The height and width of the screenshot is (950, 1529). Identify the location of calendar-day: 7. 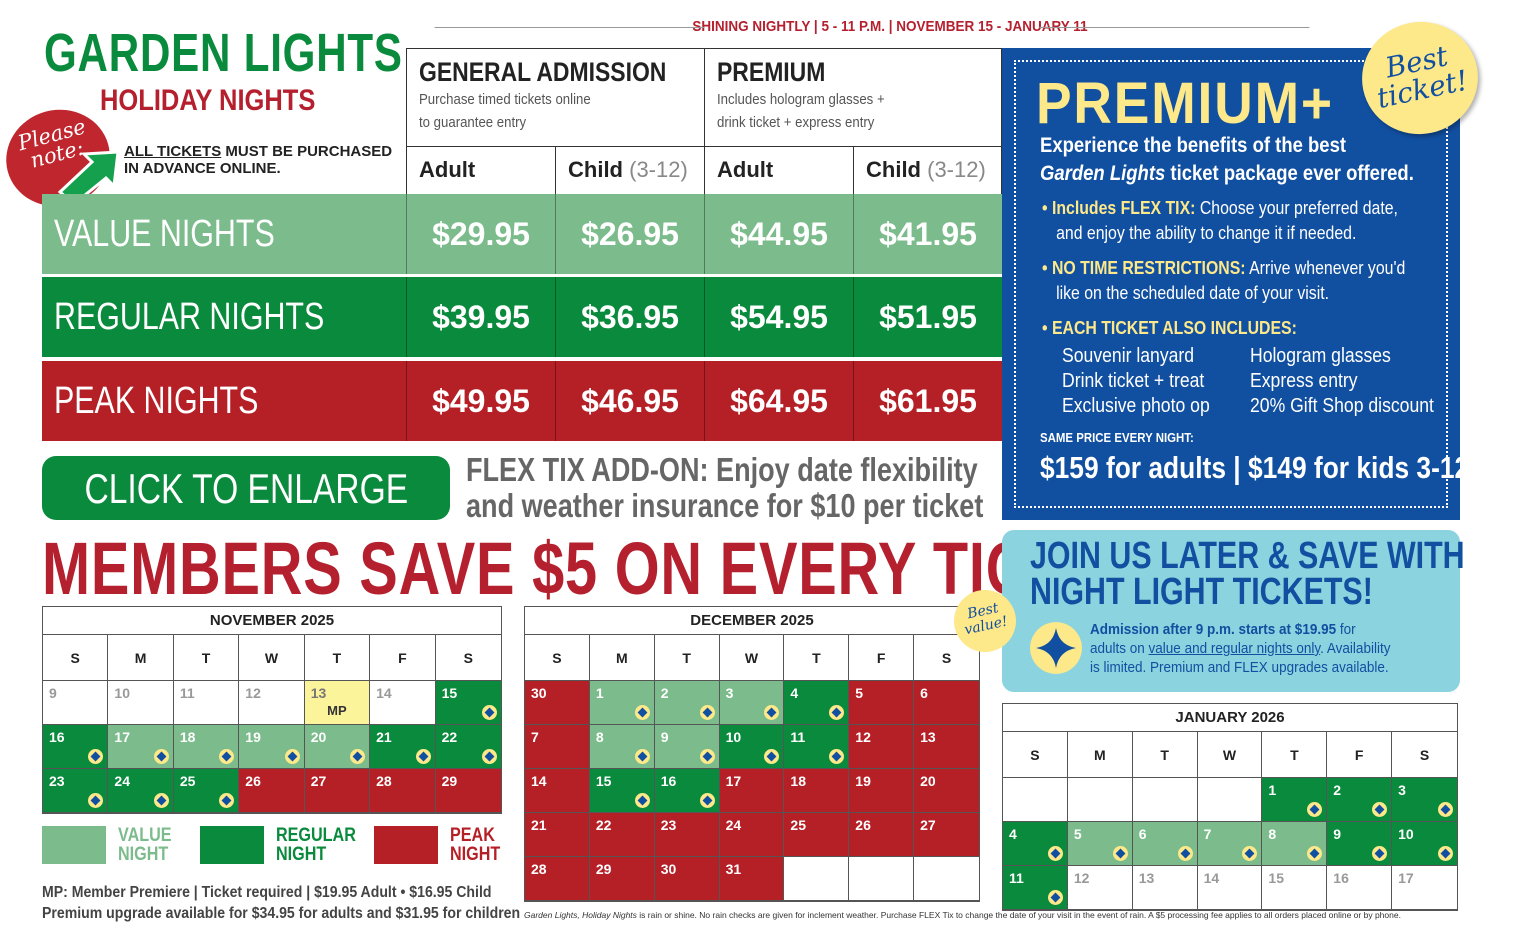
(557, 747).